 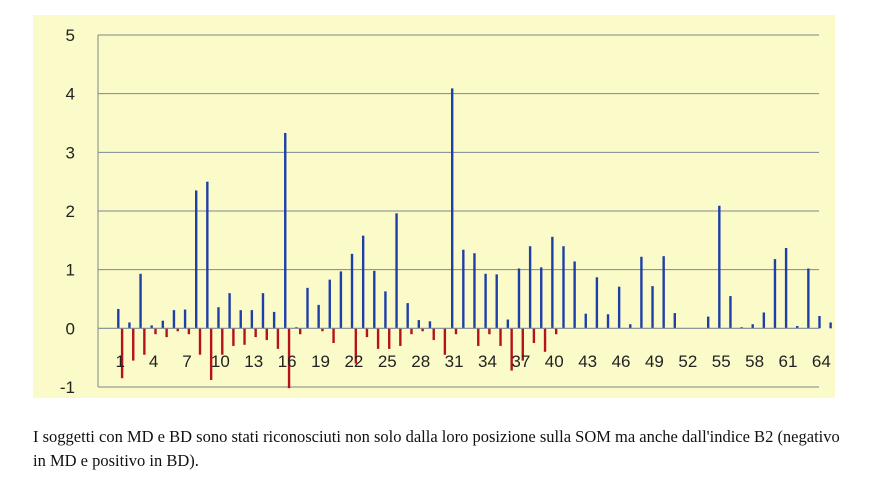 I want to click on x-tick-label: 31, so click(x=454, y=361).